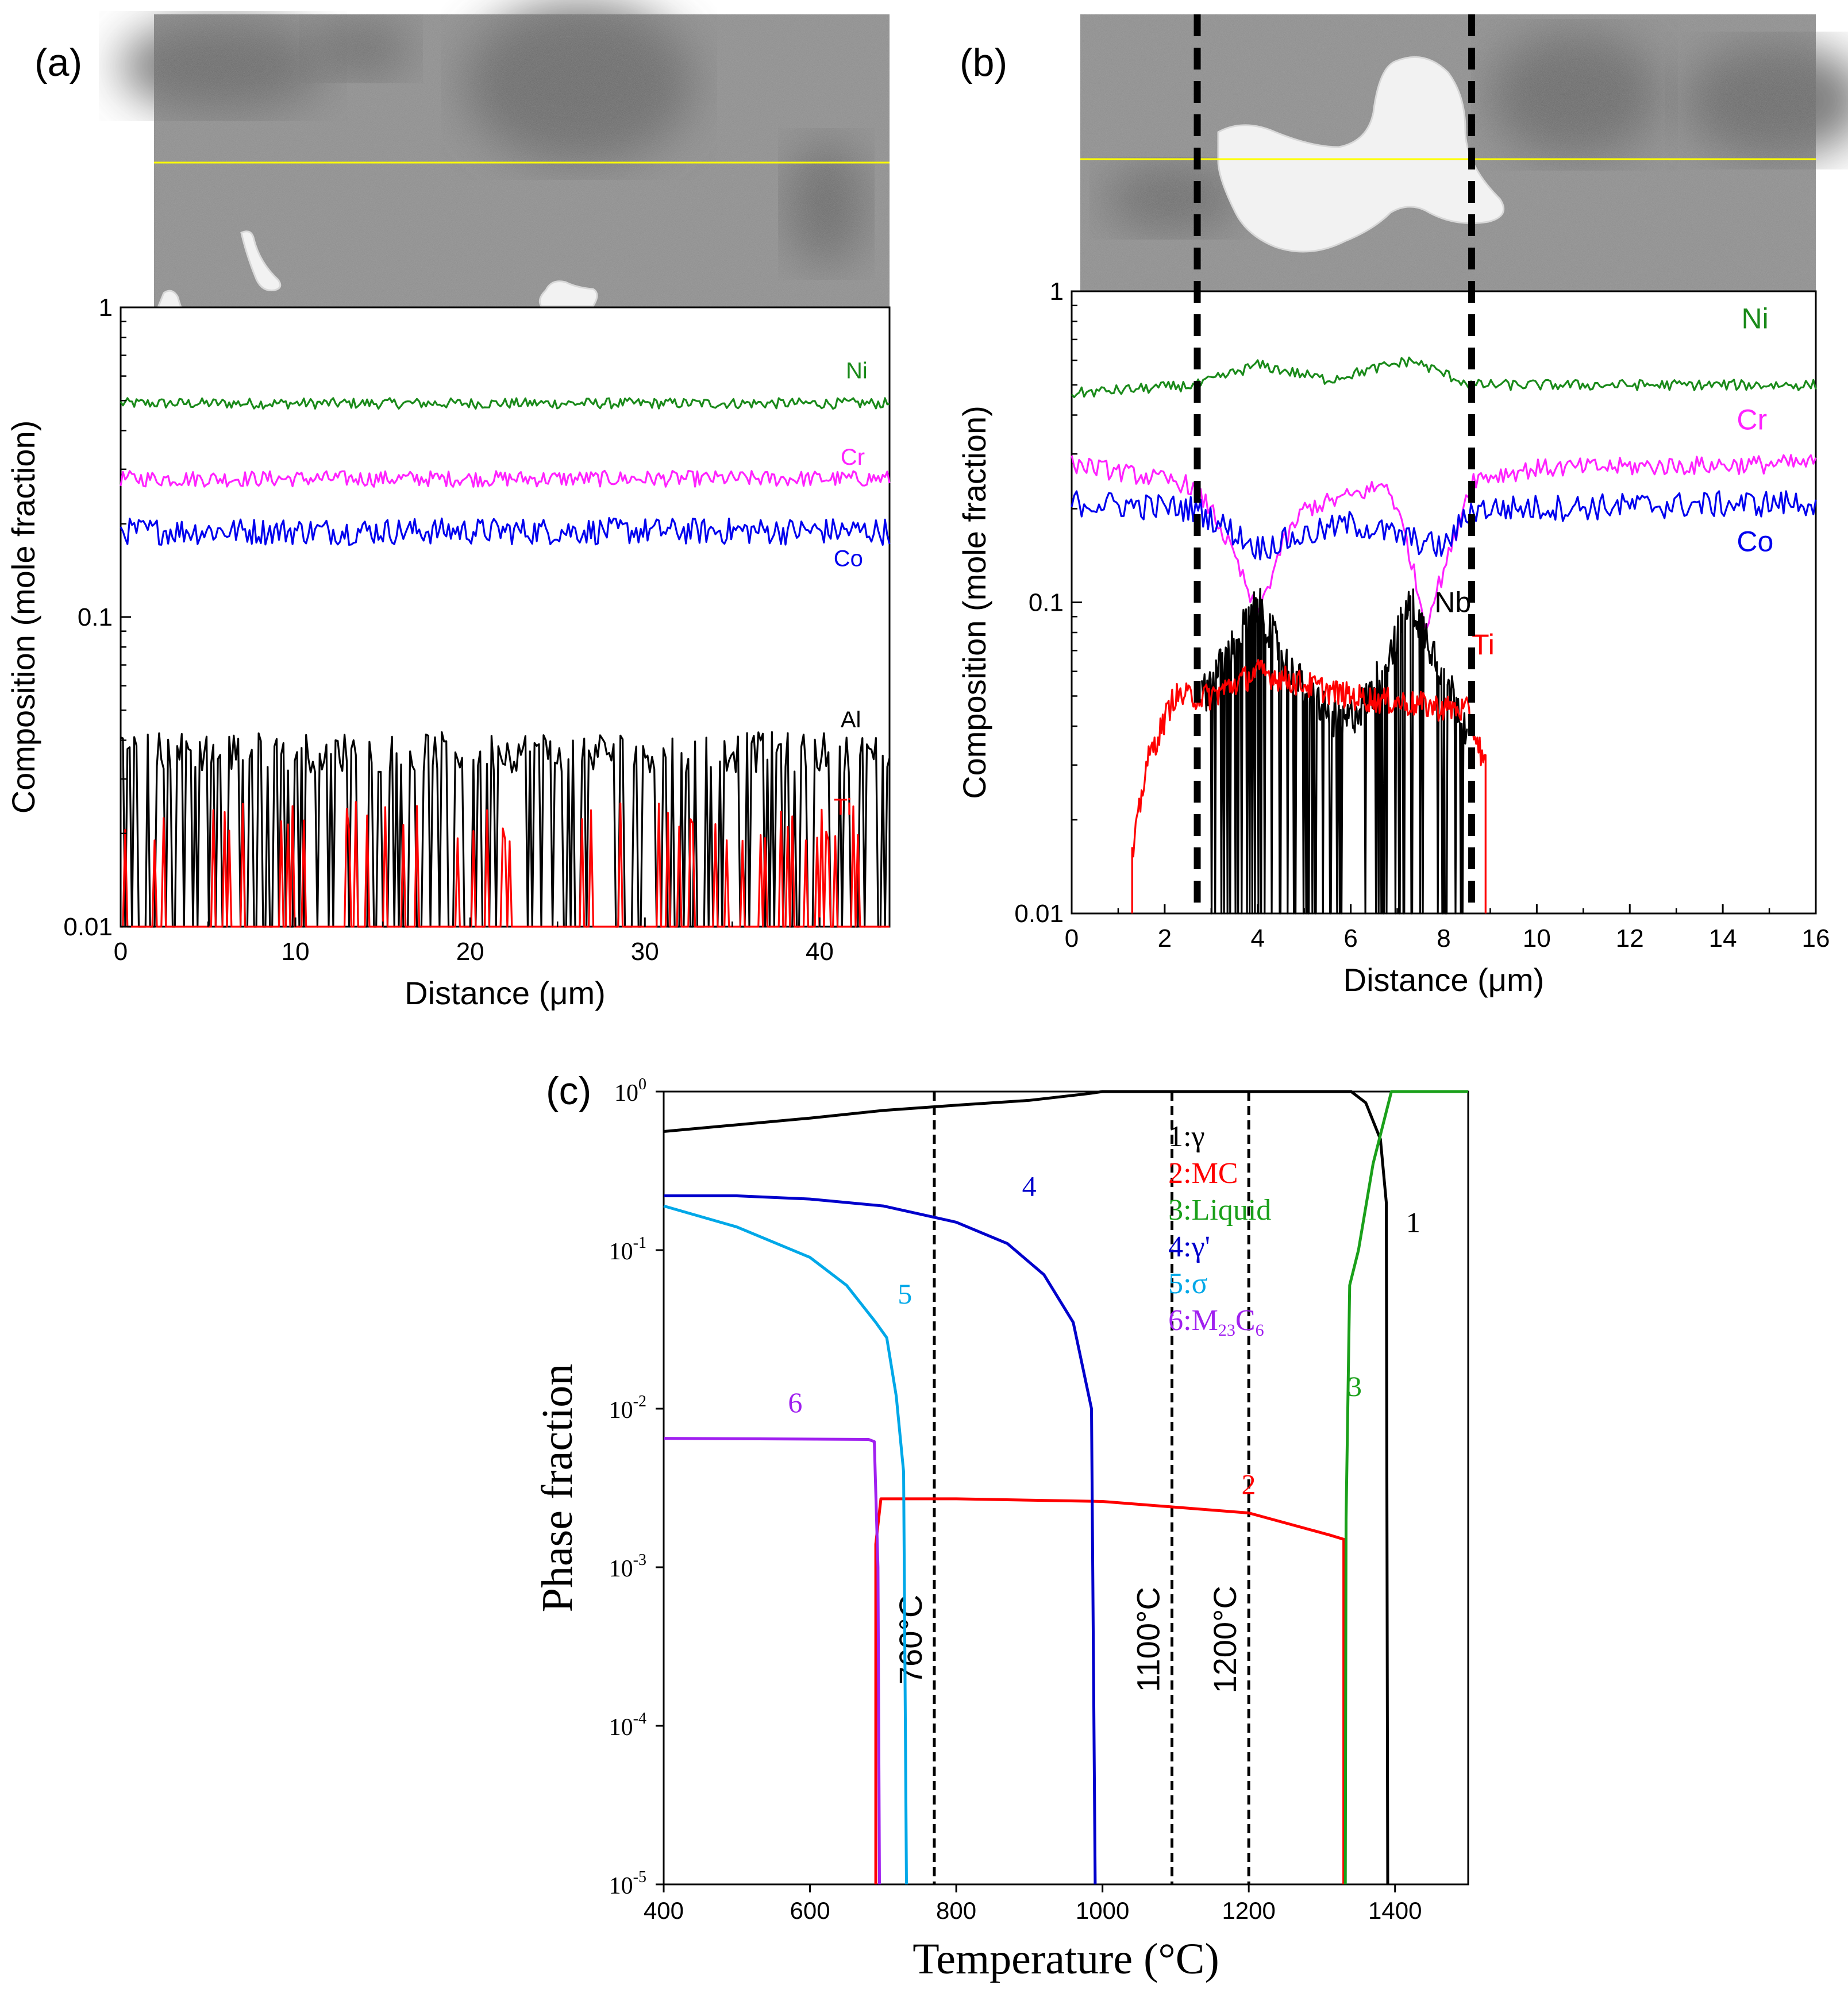 The width and height of the screenshot is (1848, 2001). I want to click on legend-text: M, so click(1205, 1320).